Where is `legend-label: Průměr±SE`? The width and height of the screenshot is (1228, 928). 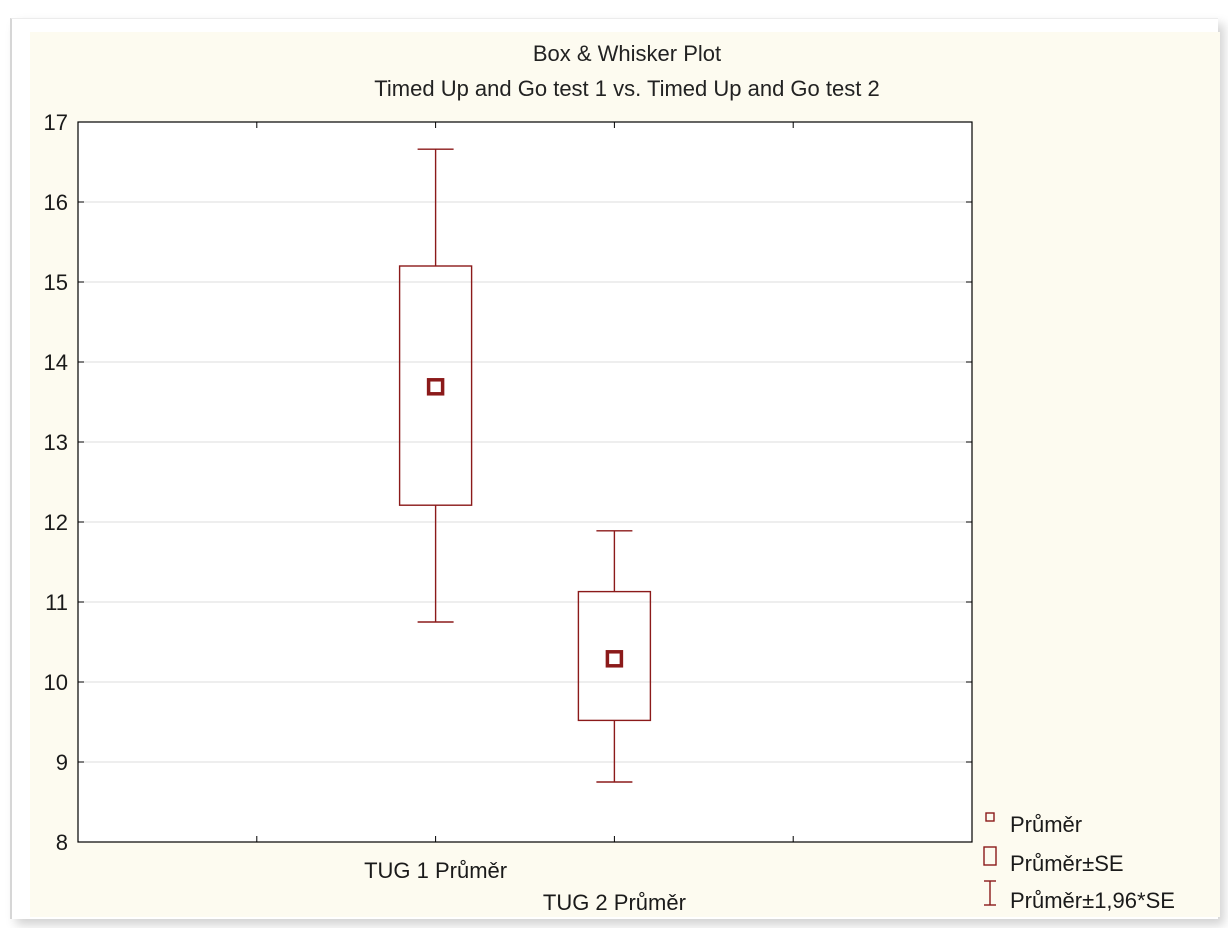 legend-label: Průměr±SE is located at coordinates (1067, 863).